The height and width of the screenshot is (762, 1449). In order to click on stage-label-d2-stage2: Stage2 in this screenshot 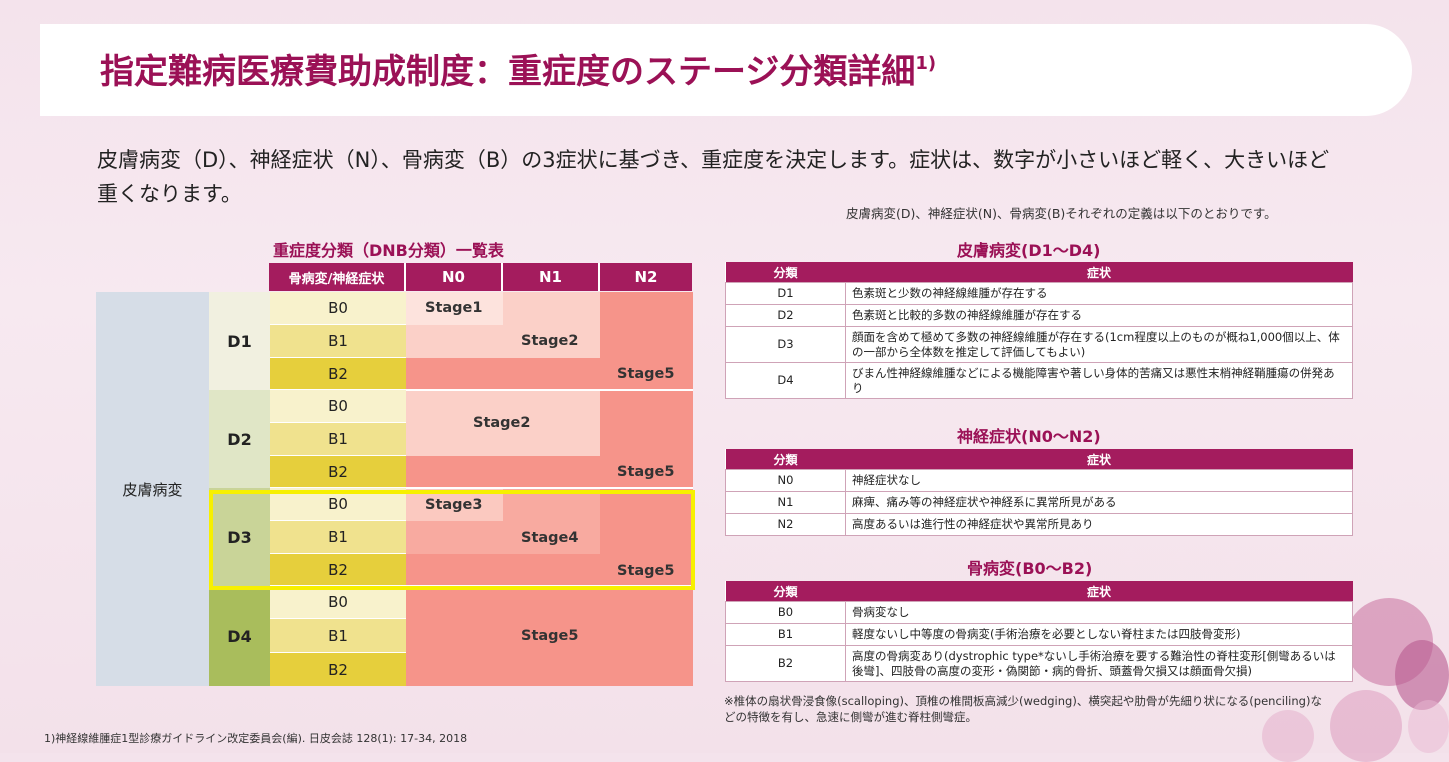, I will do `click(502, 423)`.